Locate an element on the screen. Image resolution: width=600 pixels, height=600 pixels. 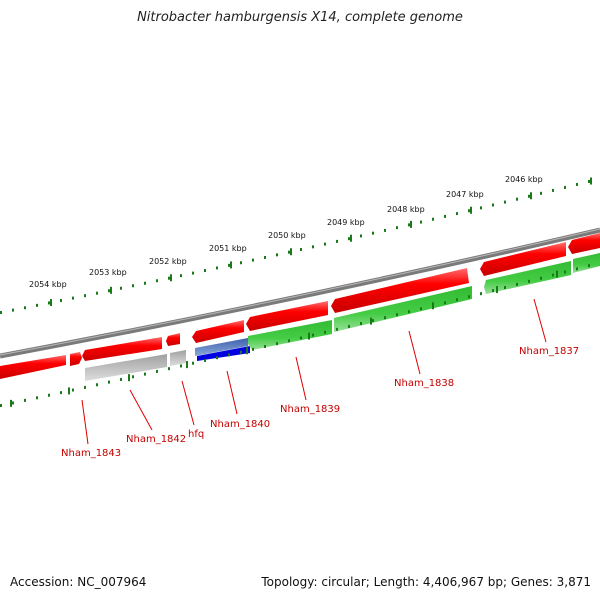
accession-text: Accession: NC_007964 is located at coordinates (78, 582).